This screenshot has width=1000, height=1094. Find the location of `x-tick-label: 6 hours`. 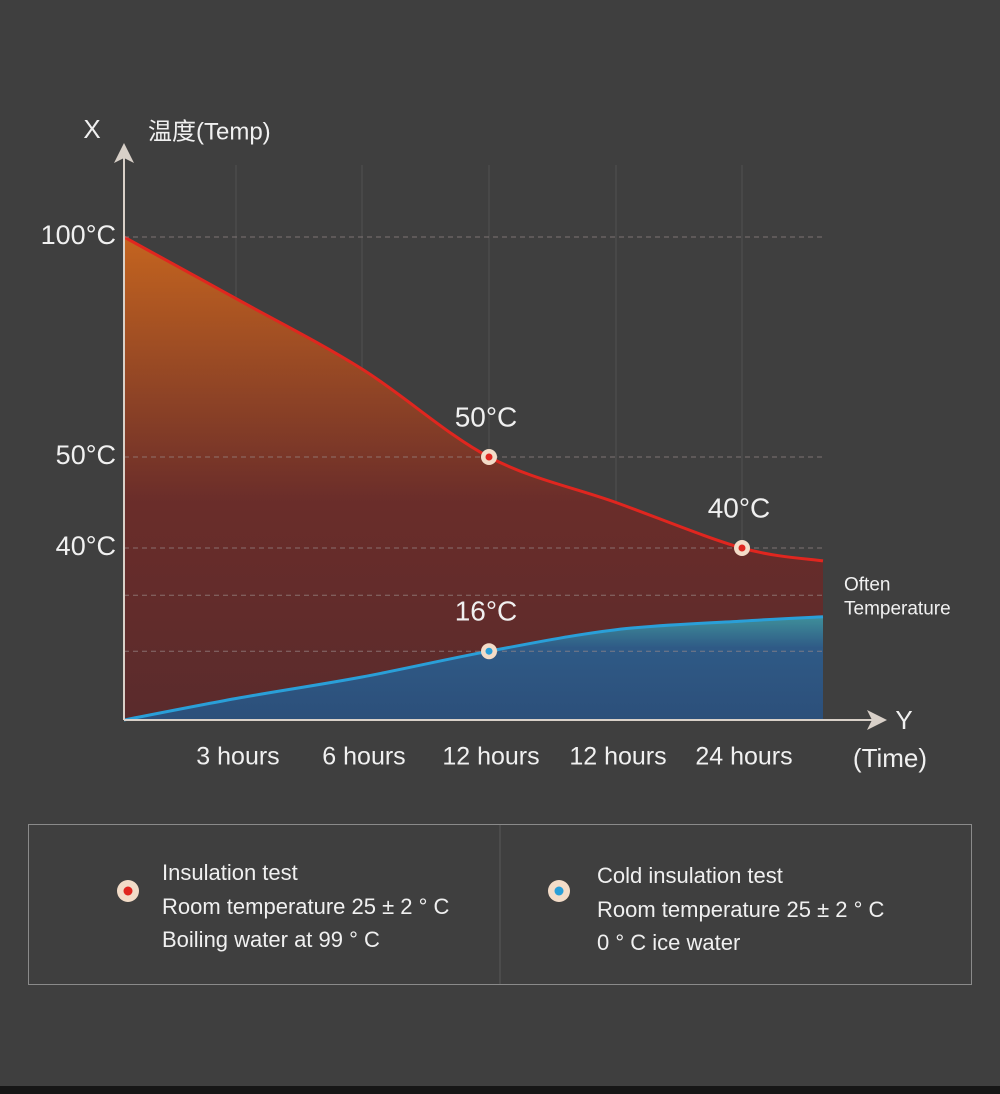

x-tick-label: 6 hours is located at coordinates (363, 757).